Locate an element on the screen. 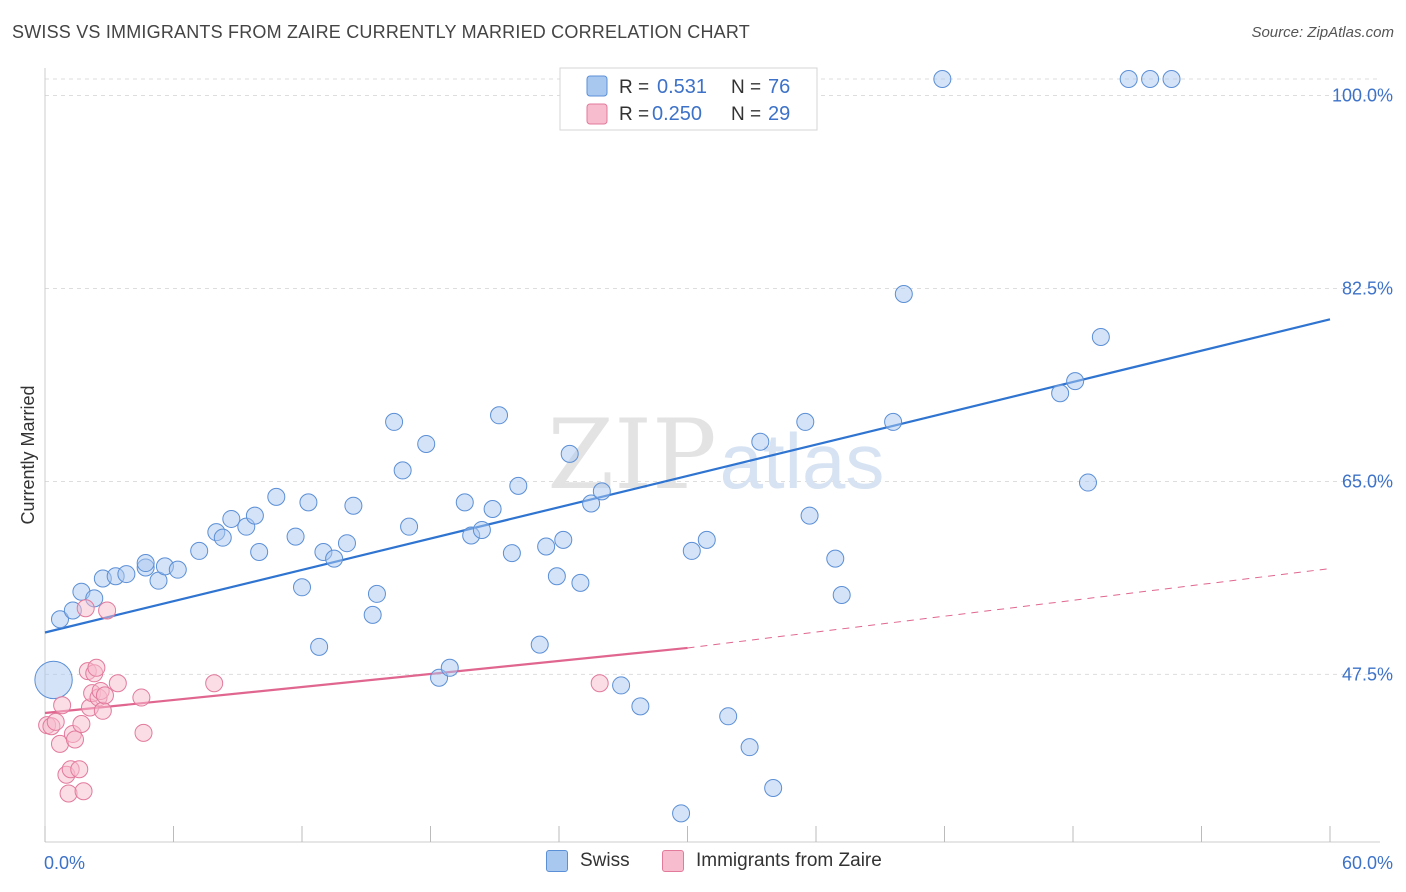 The image size is (1406, 892). series-legend: Swiss Immigrants from Zaire is located at coordinates (703, 865).